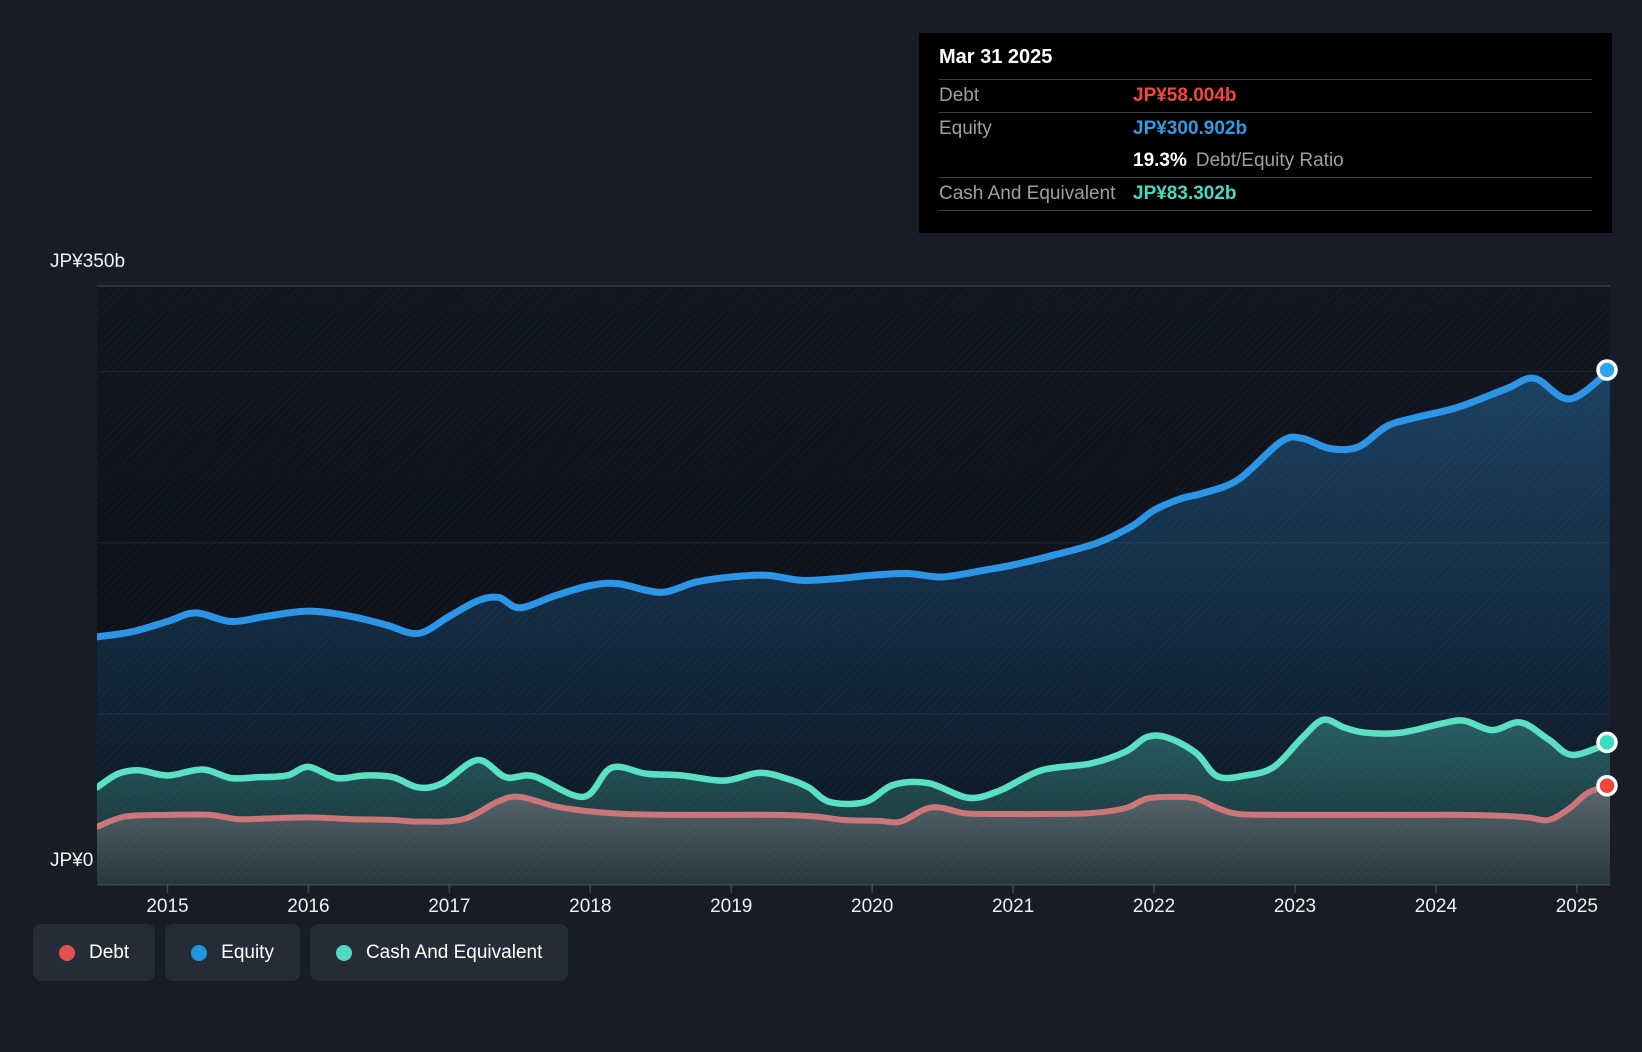  I want to click on x-axis-label-2017: 2017, so click(449, 906).